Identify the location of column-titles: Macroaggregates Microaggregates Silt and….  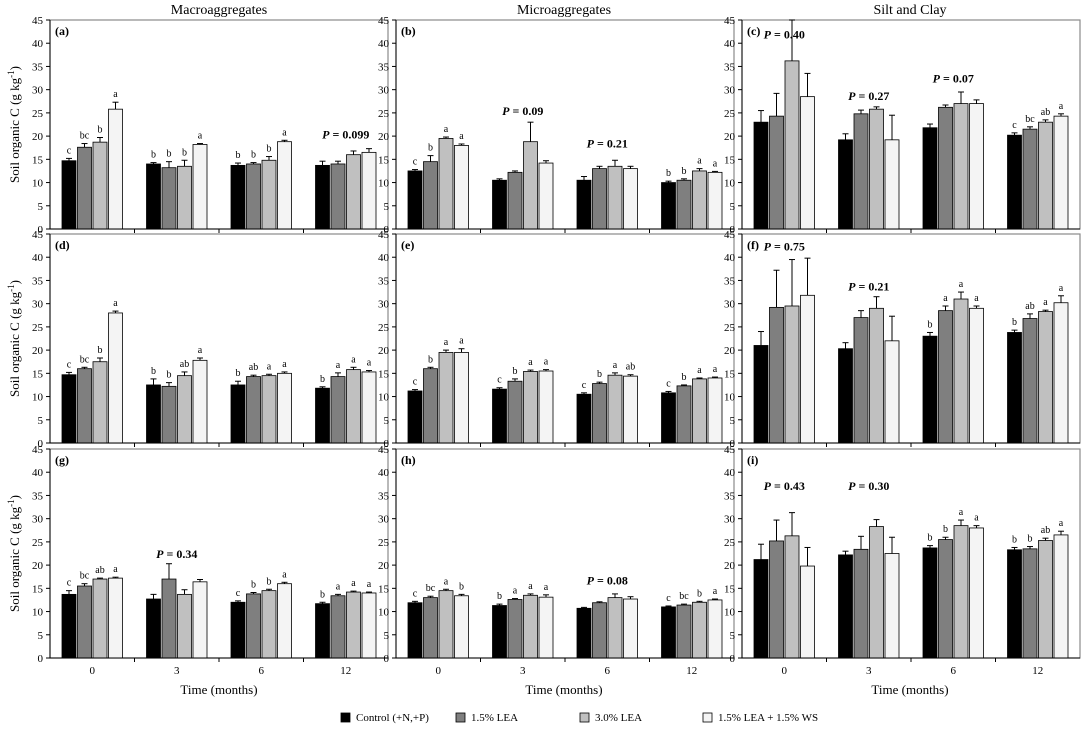
(559, 10).